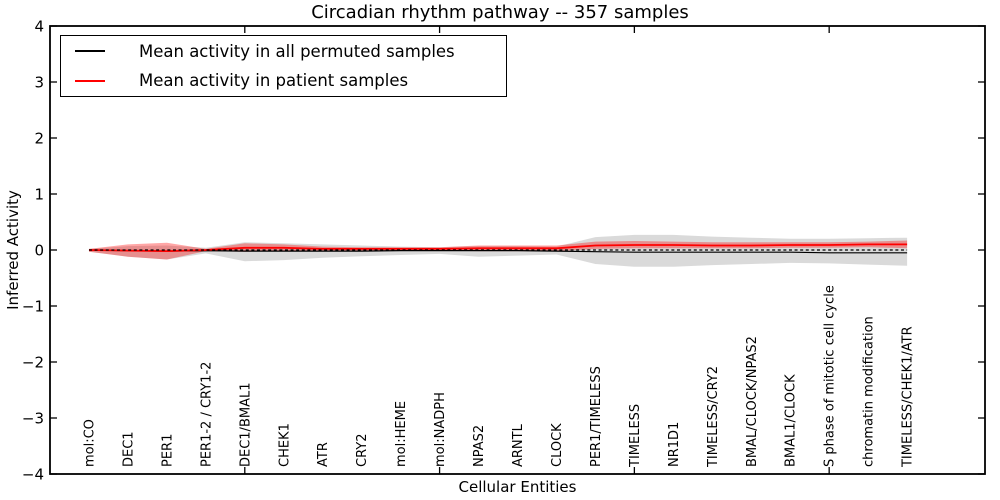  Describe the element at coordinates (517, 487) in the screenshot. I see `x-axis-label: Cellular Entities` at that location.